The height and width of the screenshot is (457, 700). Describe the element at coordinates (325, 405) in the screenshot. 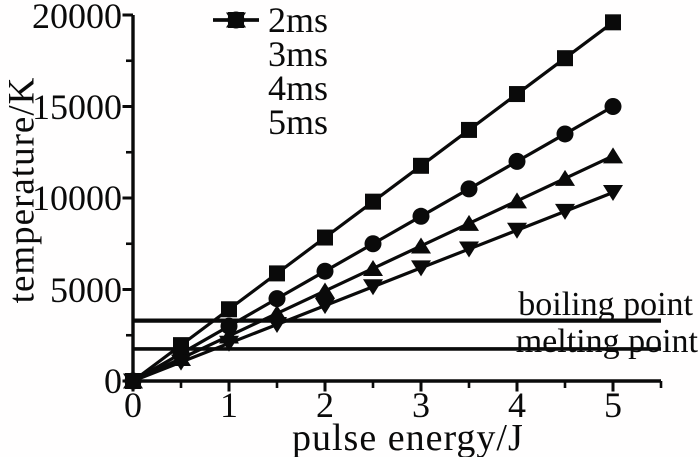

I see `x-tick-label-2: 2` at that location.